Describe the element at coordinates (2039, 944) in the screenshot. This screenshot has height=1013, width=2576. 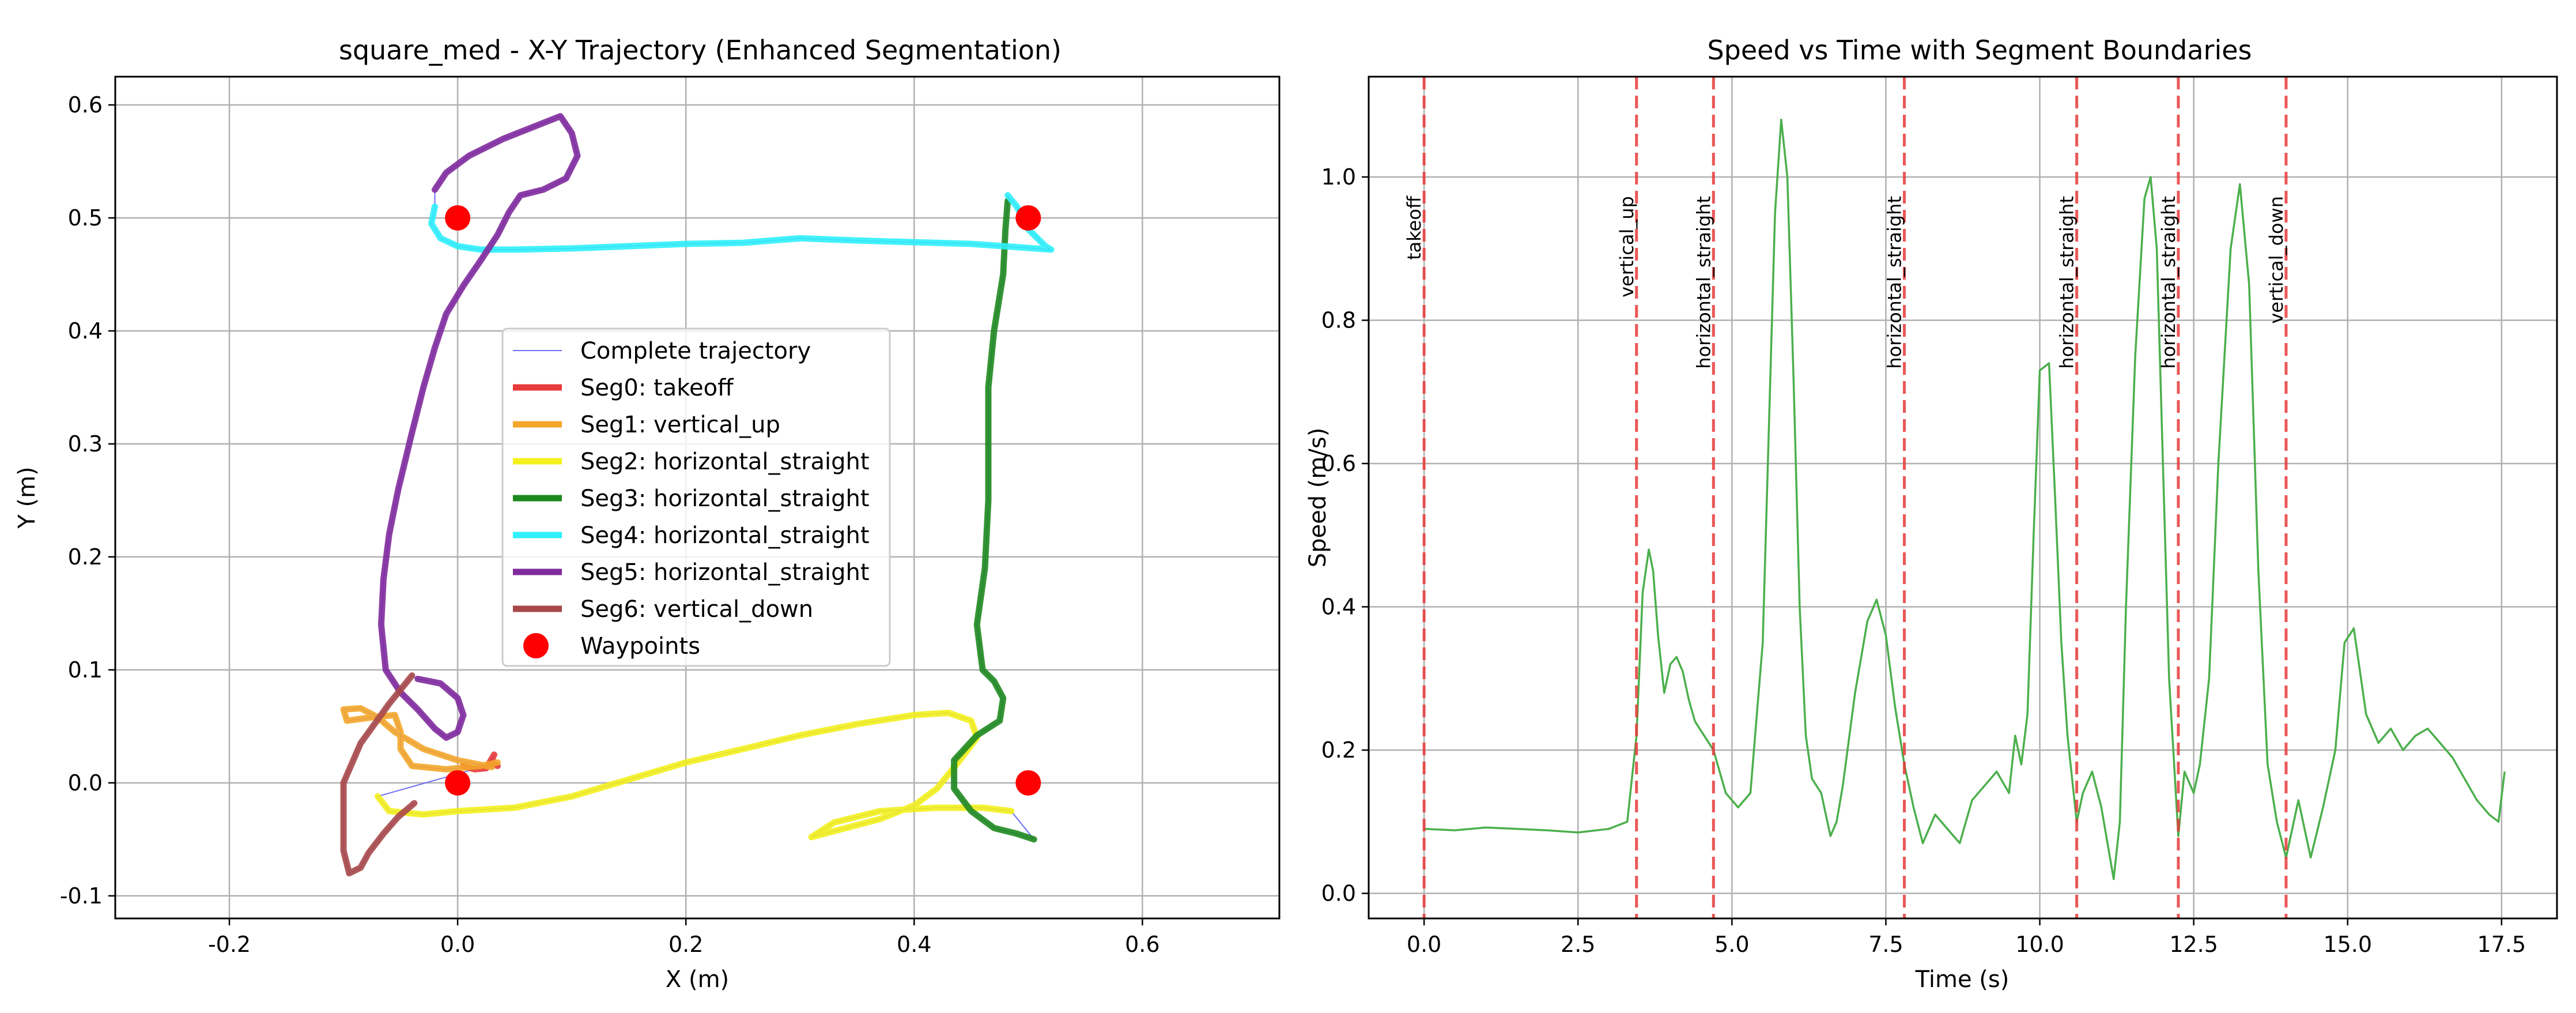
I see `x-tick-label: 10.0` at that location.